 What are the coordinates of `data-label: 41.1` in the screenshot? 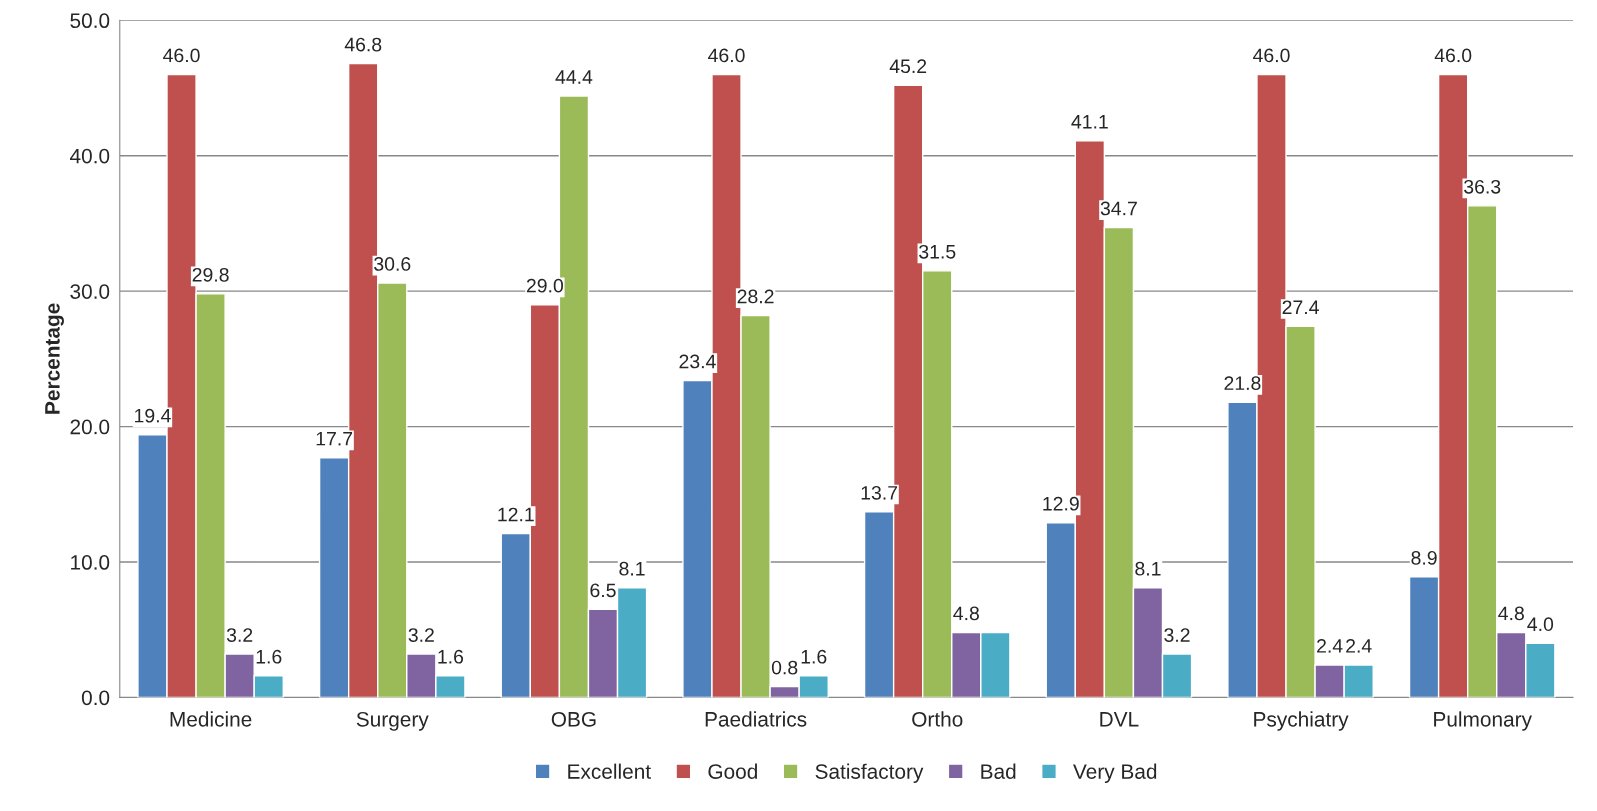 It's located at (1089, 122).